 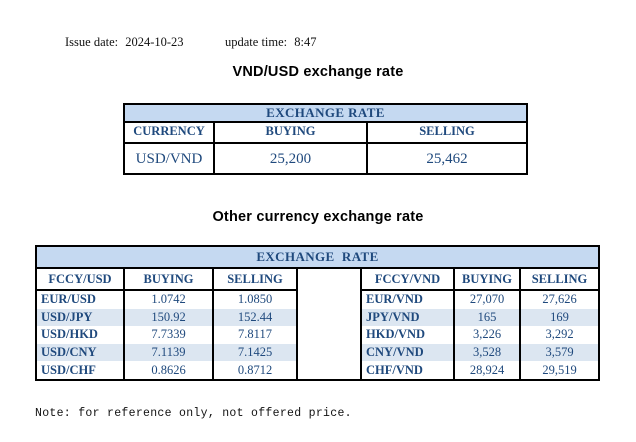 I want to click on other-table-banner: EXCHANGE RATE, so click(x=317, y=258).